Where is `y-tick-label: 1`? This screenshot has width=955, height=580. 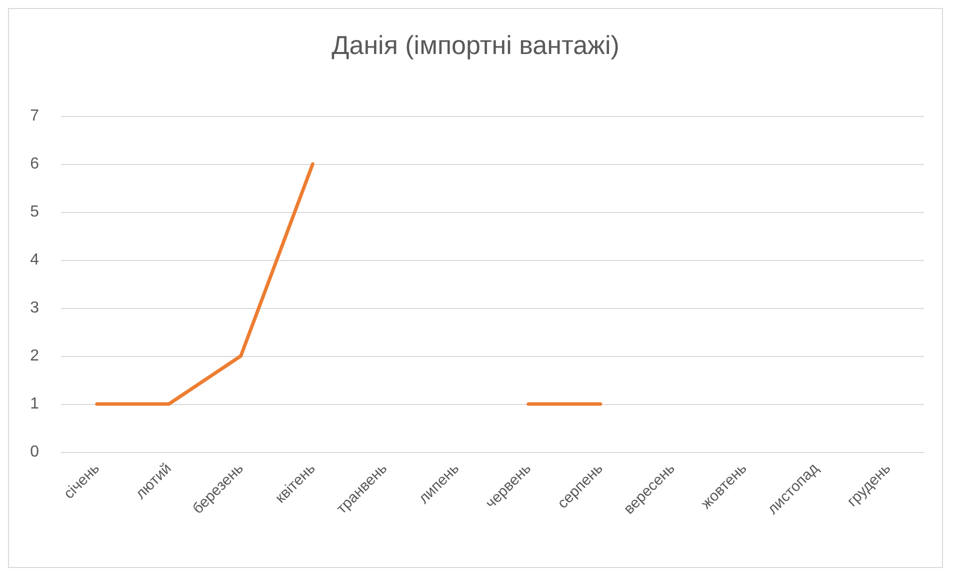 y-tick-label: 1 is located at coordinates (35, 404).